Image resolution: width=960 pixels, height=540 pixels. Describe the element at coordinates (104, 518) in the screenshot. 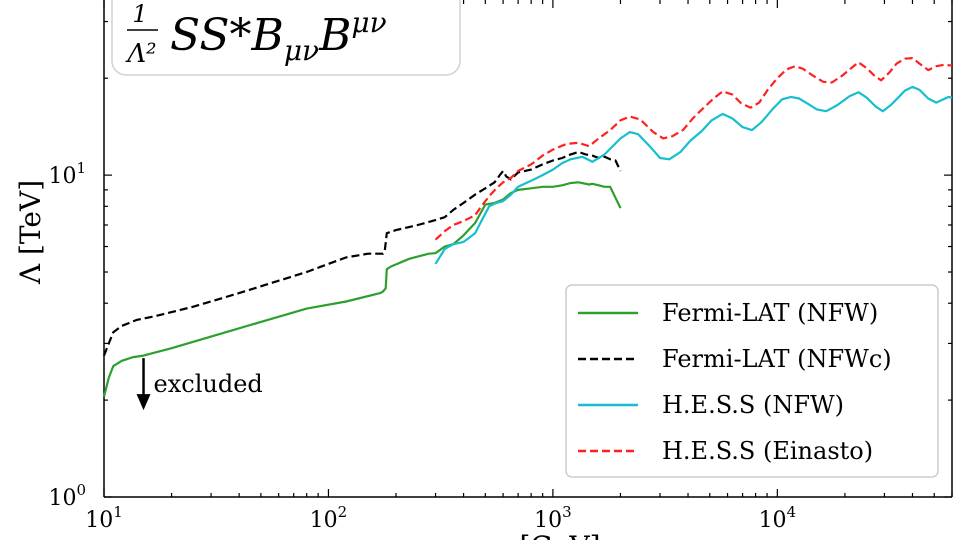

I see `x-tick-label: 10¹` at that location.